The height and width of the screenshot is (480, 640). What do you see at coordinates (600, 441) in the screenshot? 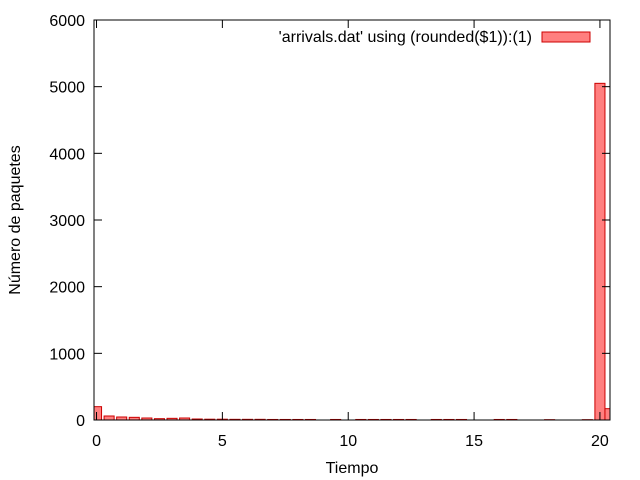
I see `x-tick-label: 20` at bounding box center [600, 441].